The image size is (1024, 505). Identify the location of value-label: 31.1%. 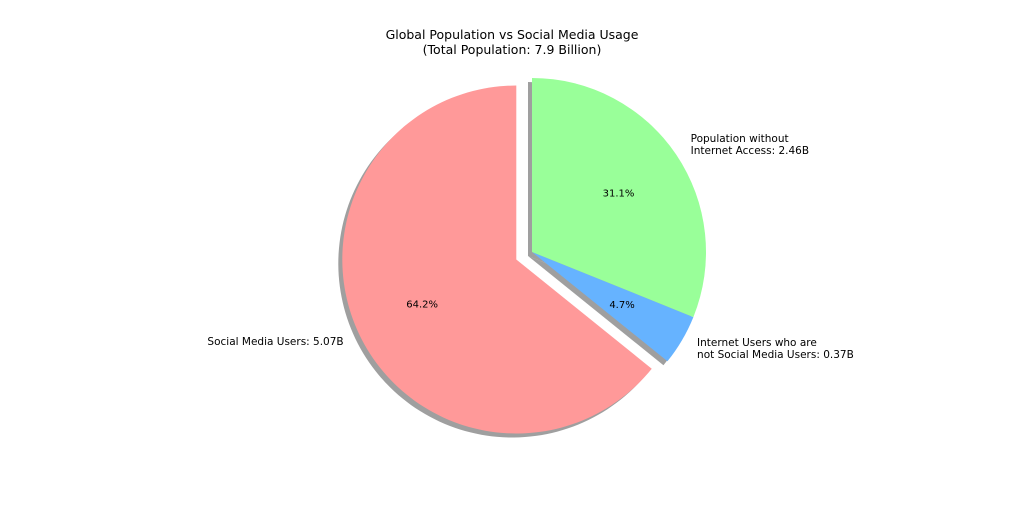
(619, 194).